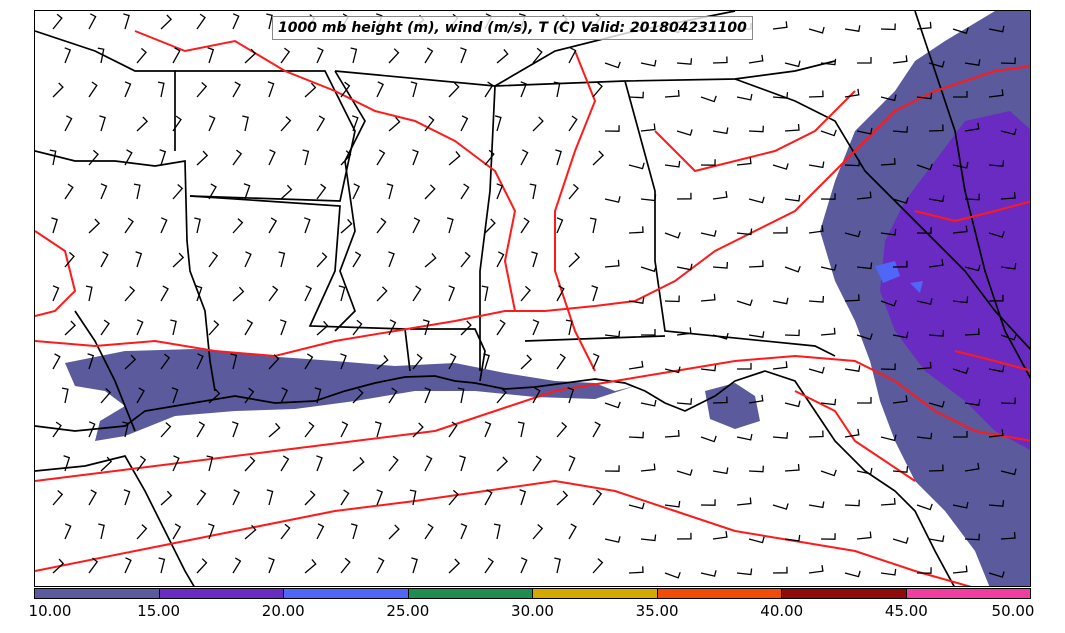 This screenshot has height=633, width=1065. Describe the element at coordinates (105, 371) in the screenshot. I see `rio-grande` at that location.